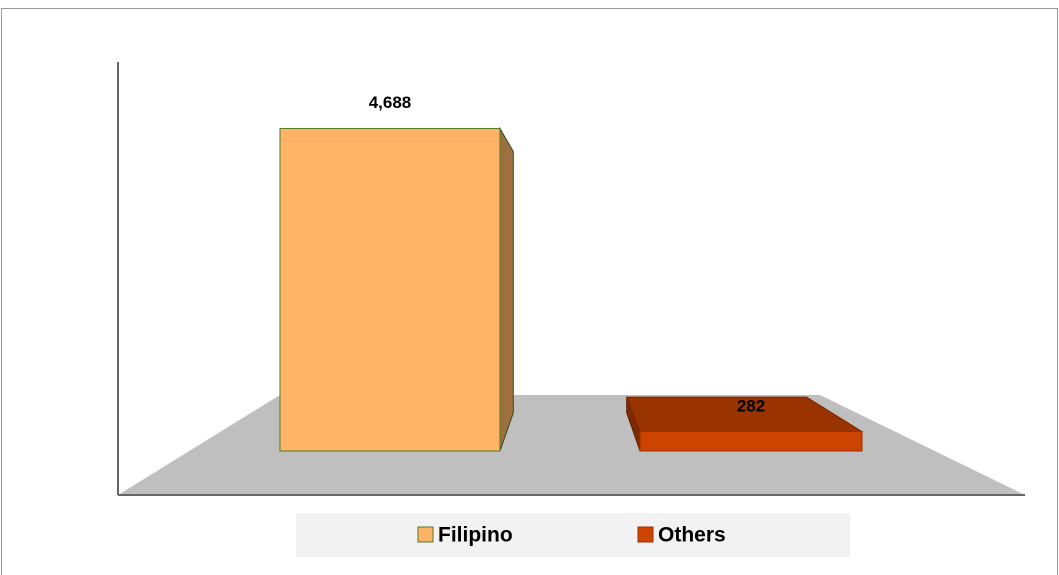 This screenshot has height=575, width=1059. I want to click on data-label: 282, so click(751, 406).